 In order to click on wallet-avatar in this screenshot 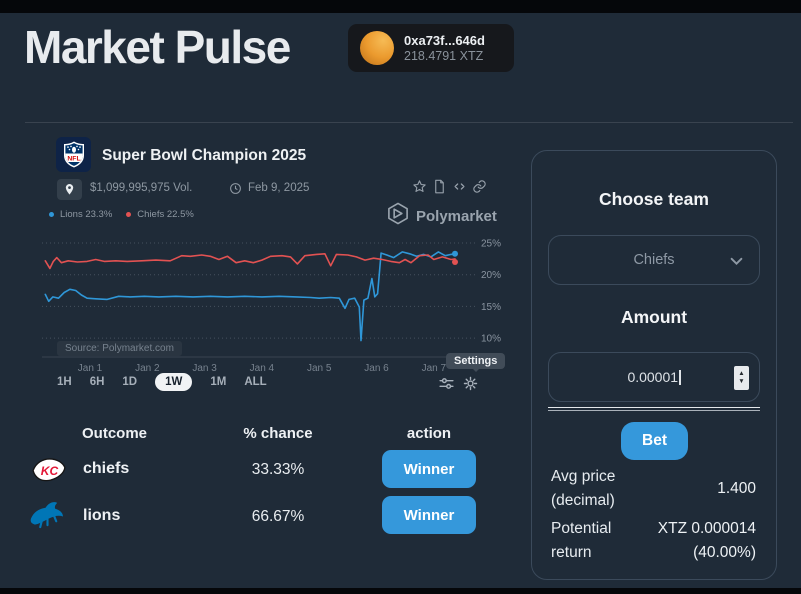, I will do `click(377, 48)`.